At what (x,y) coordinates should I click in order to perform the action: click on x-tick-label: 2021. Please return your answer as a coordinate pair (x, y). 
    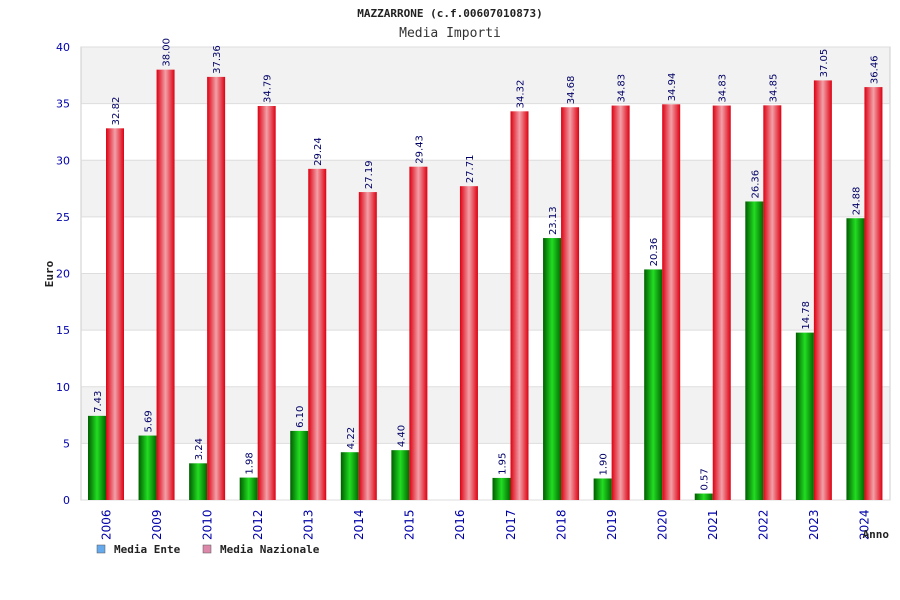
    Looking at the image, I should click on (713, 524).